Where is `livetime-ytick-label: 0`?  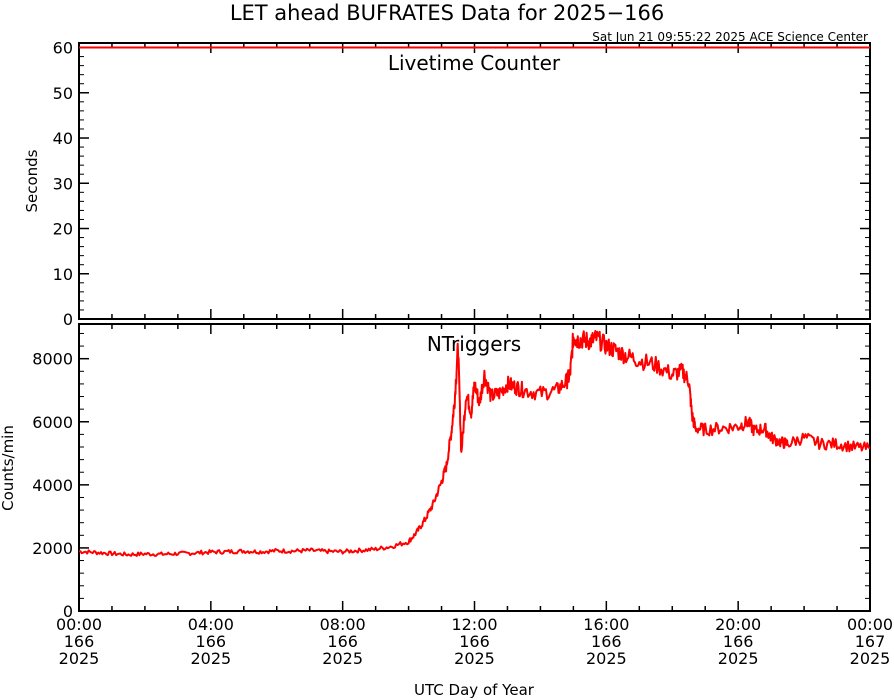
livetime-ytick-label: 0 is located at coordinates (68, 319).